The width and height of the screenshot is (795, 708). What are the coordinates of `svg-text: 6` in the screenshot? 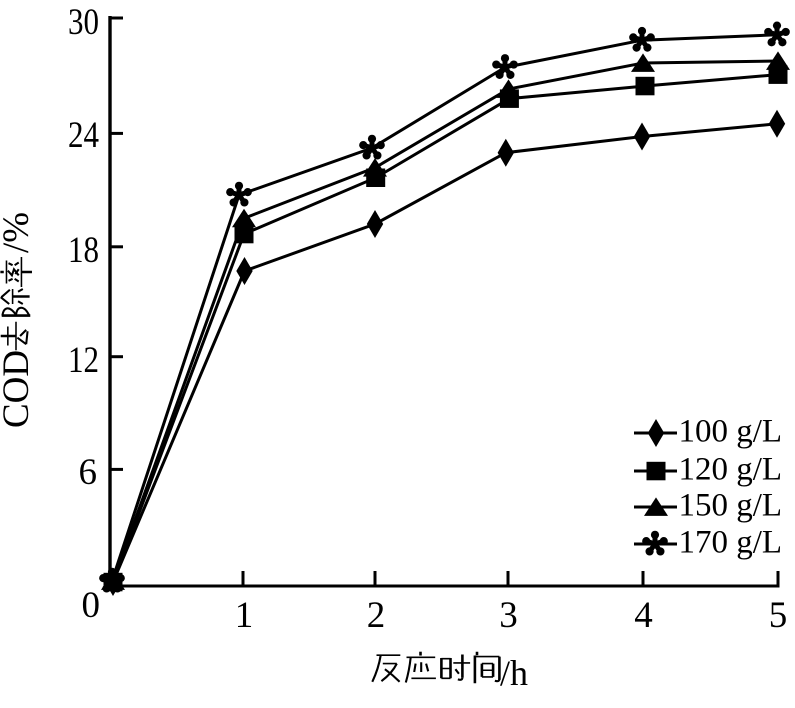 It's located at (88, 472).